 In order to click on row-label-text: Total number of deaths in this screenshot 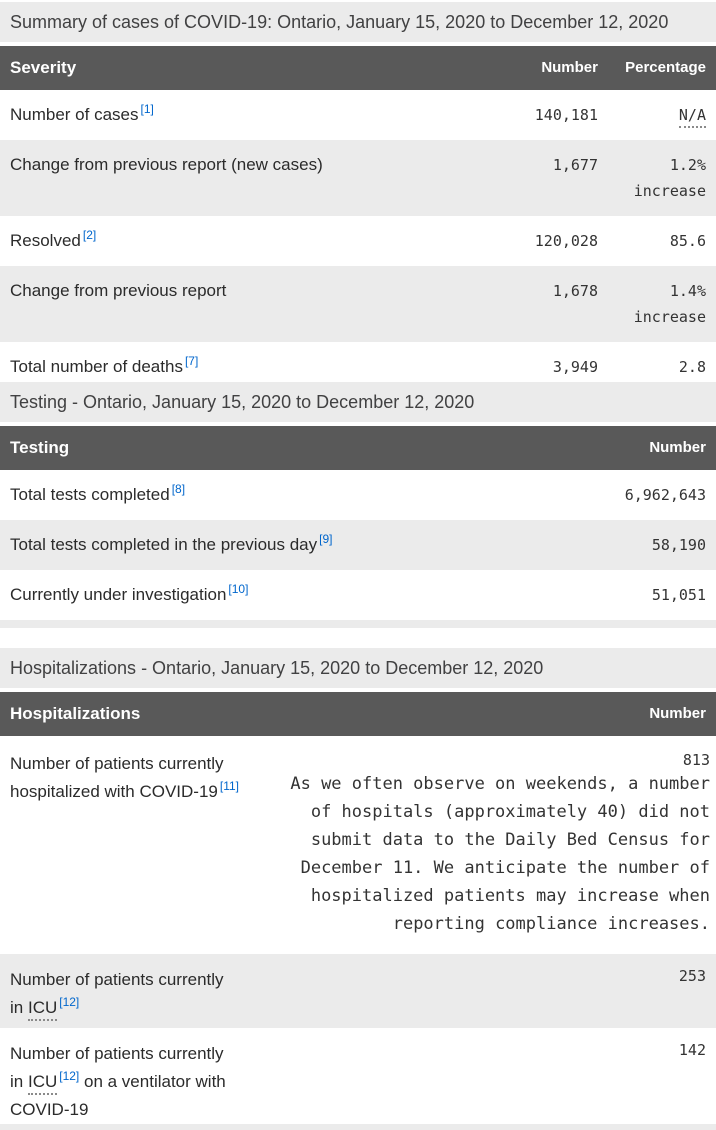, I will do `click(96, 366)`.